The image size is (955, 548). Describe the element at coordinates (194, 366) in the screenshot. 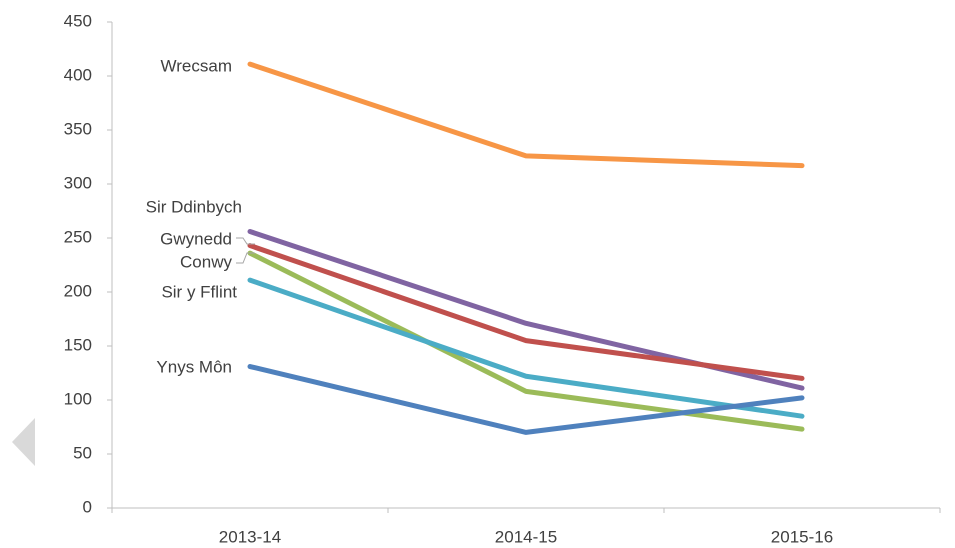

I see `series-label: Ynys Môn` at that location.